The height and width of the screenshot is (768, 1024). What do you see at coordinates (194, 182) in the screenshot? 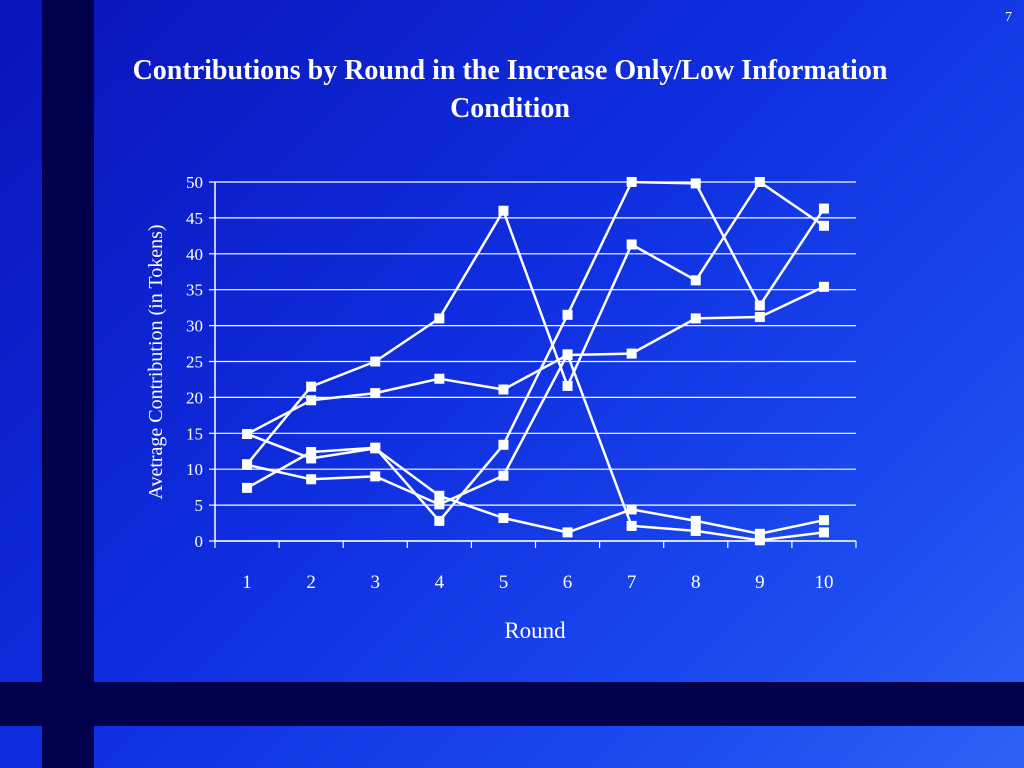
I see `y-tick-label: 50` at bounding box center [194, 182].